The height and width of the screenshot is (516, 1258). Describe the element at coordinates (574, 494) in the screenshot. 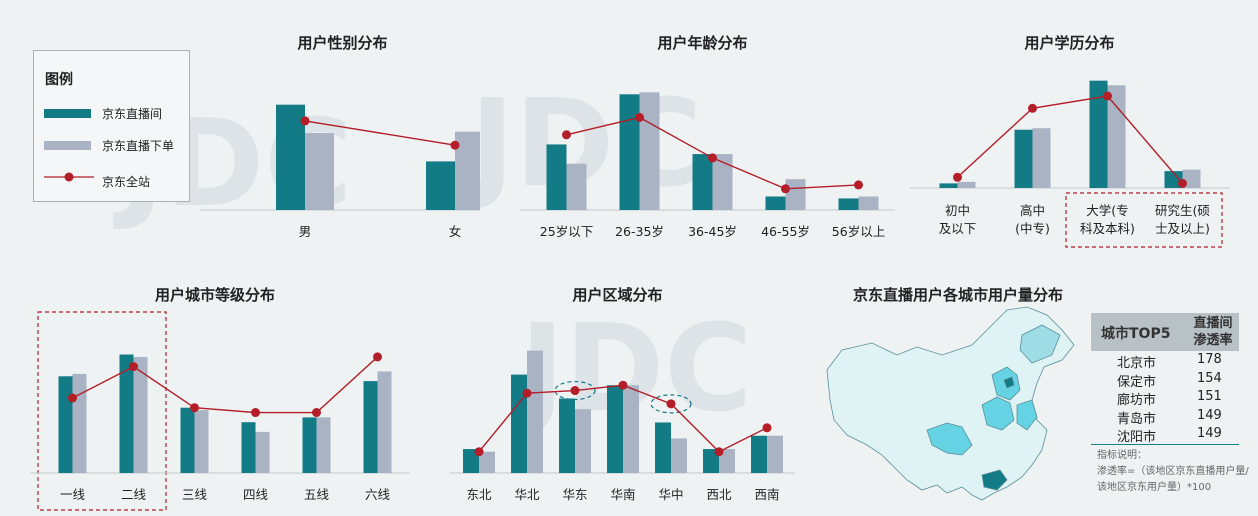

I see `tick-label: 华东` at that location.